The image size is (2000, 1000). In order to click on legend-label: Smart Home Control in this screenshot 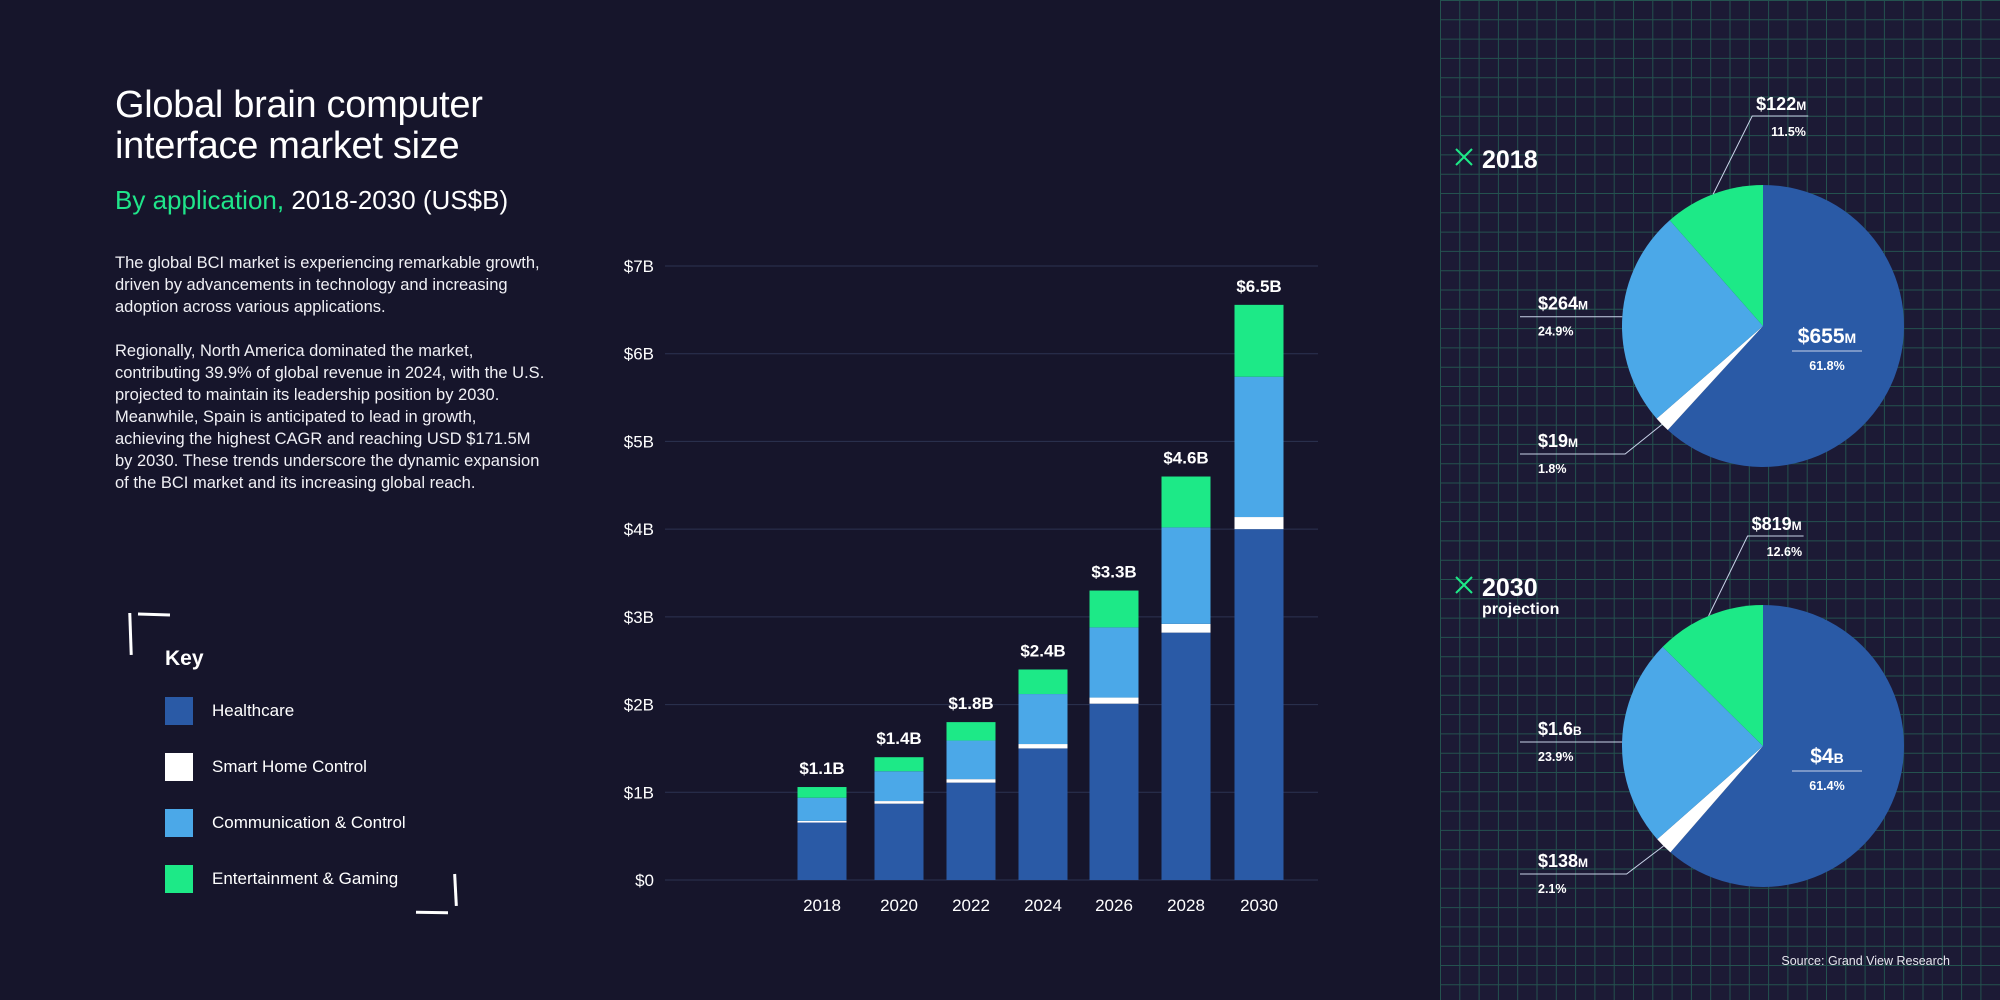, I will do `click(289, 766)`.